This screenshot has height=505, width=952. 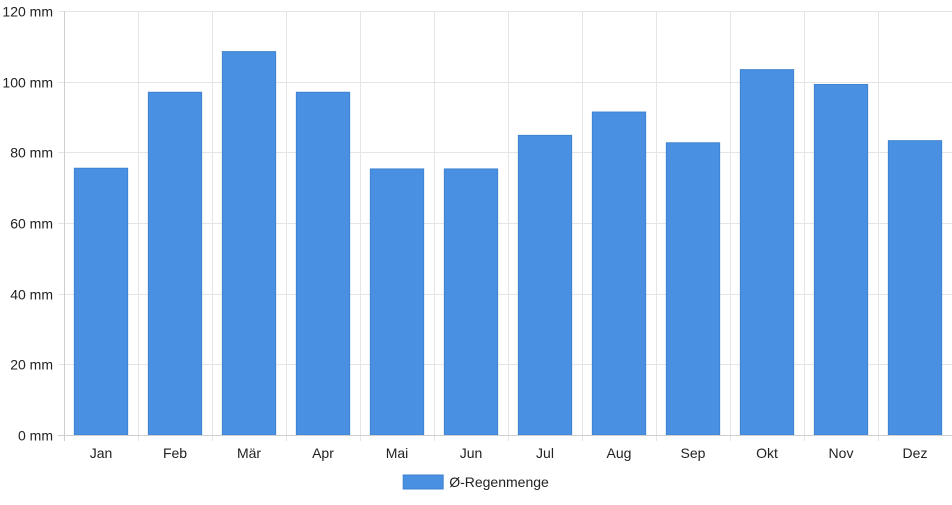 What do you see at coordinates (619, 273) in the screenshot?
I see `bar-aug` at bounding box center [619, 273].